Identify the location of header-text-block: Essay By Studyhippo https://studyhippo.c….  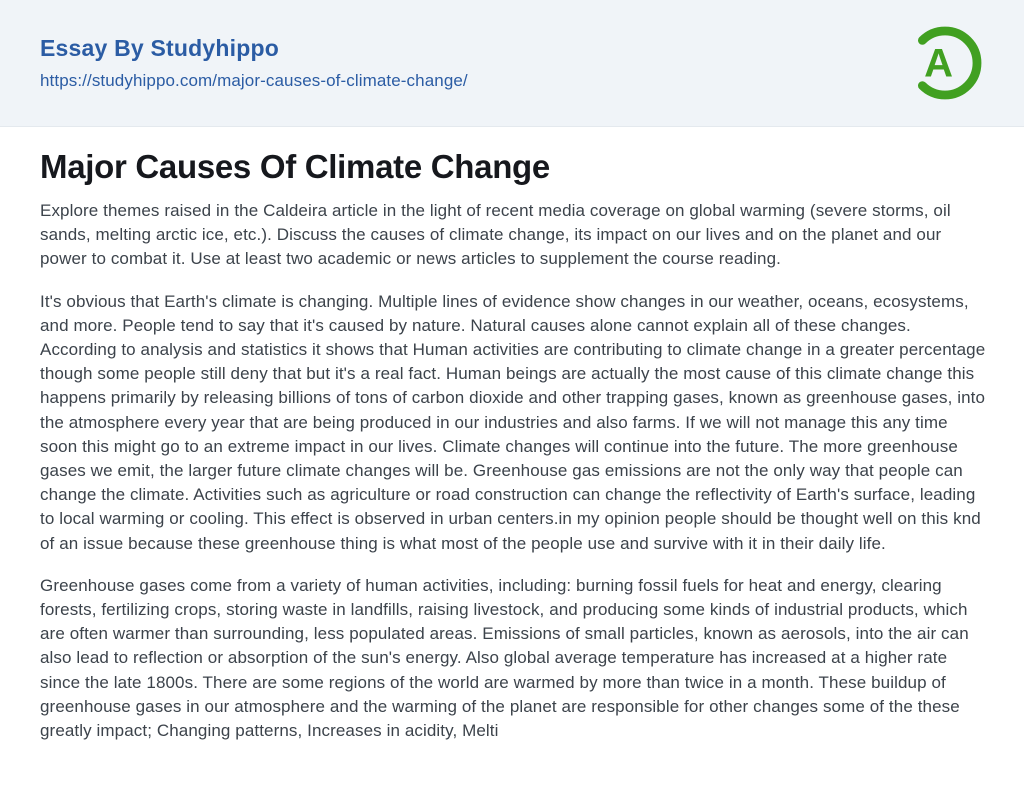
(254, 63).